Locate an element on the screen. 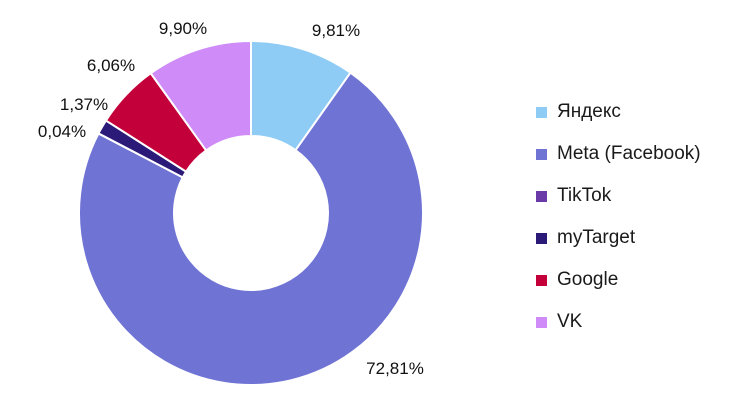  legend-item-google: Google is located at coordinates (618, 280).